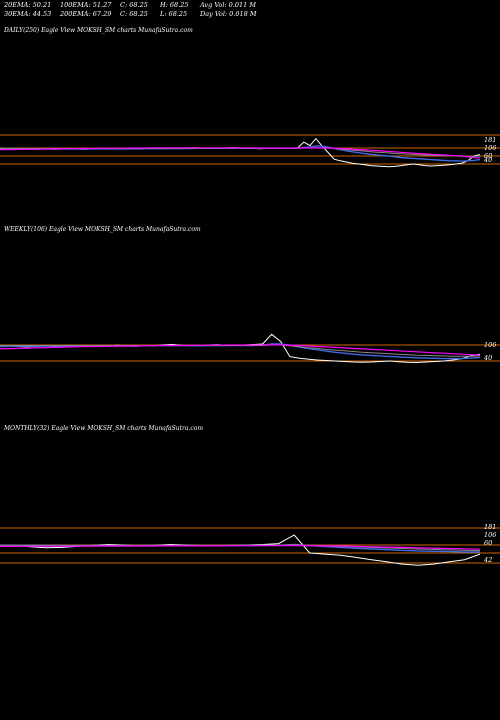  I want to click on price-line, so click(240, 348).